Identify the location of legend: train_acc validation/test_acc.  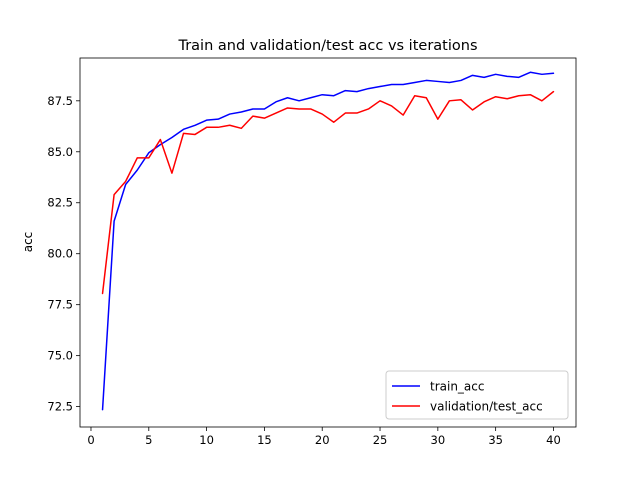
(477, 395).